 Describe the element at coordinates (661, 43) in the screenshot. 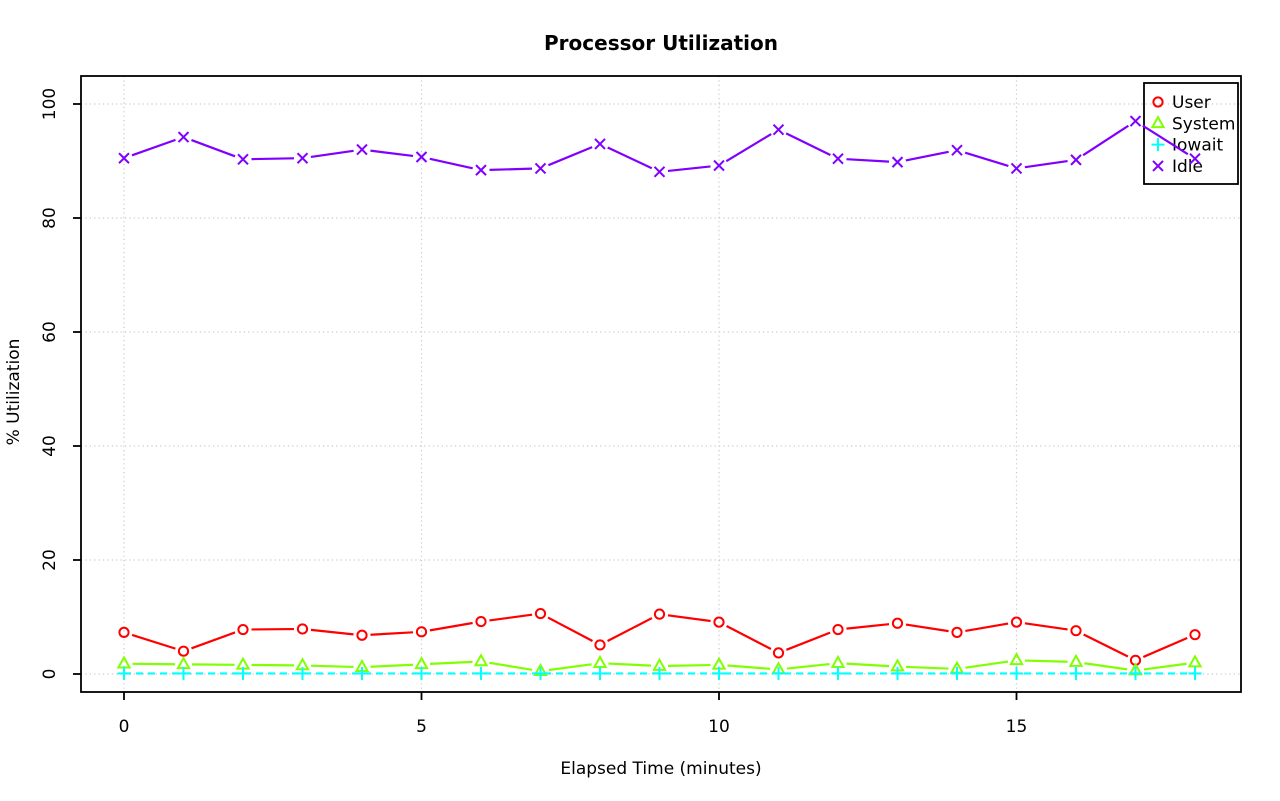

I see `chart-title: Processor Utilization` at that location.